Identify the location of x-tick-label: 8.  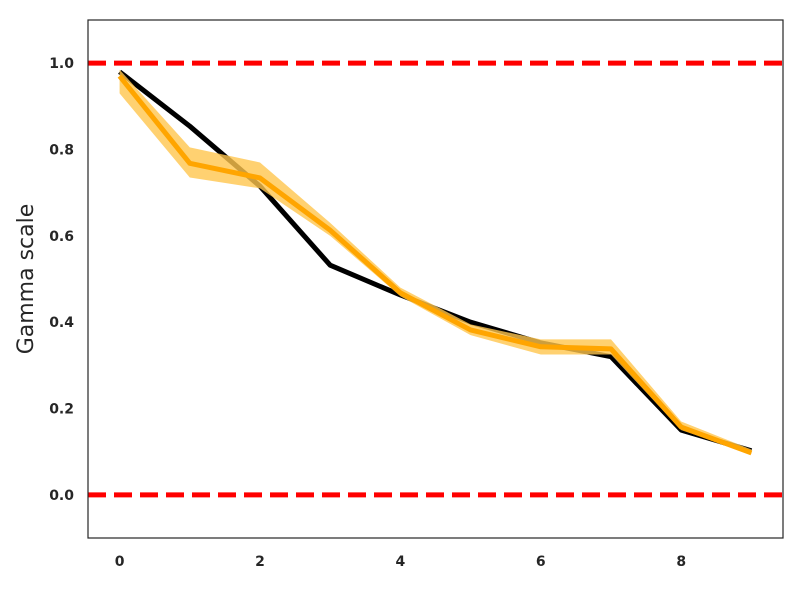
(681, 562).